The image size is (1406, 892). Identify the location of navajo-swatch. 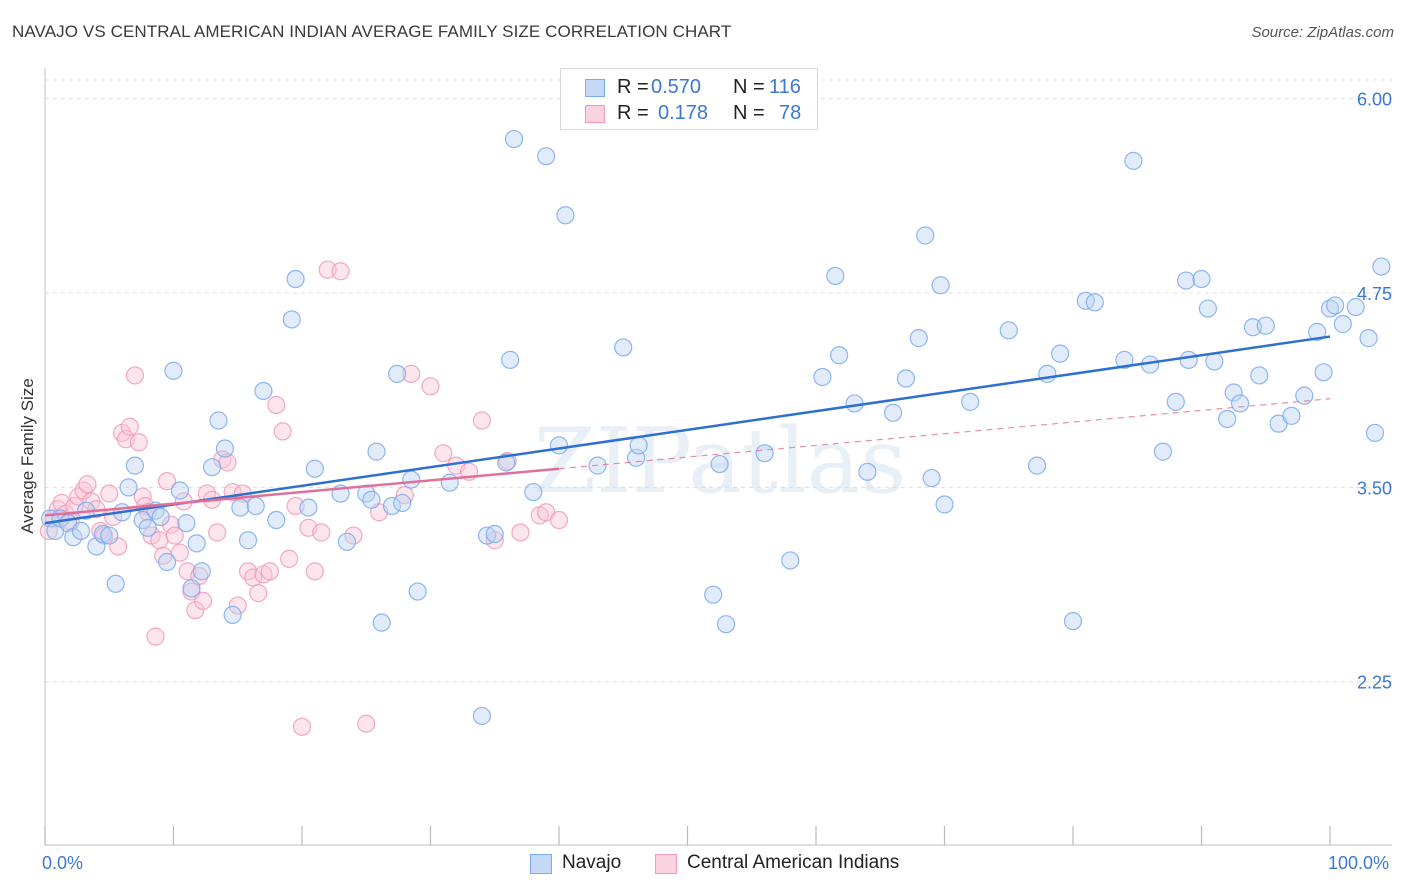
(541, 864).